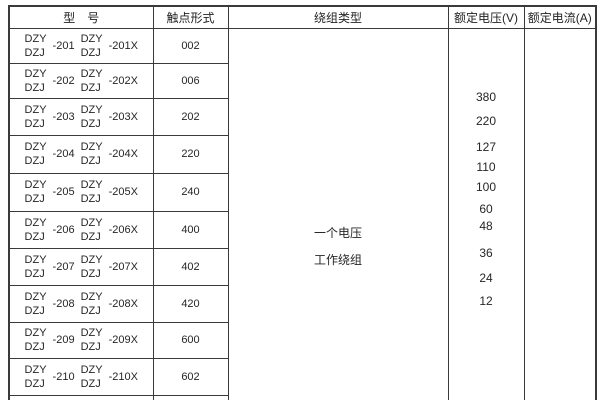 This screenshot has height=400, width=600. What do you see at coordinates (338, 17) in the screenshot?
I see `col-header-winding: 绕组类型` at bounding box center [338, 17].